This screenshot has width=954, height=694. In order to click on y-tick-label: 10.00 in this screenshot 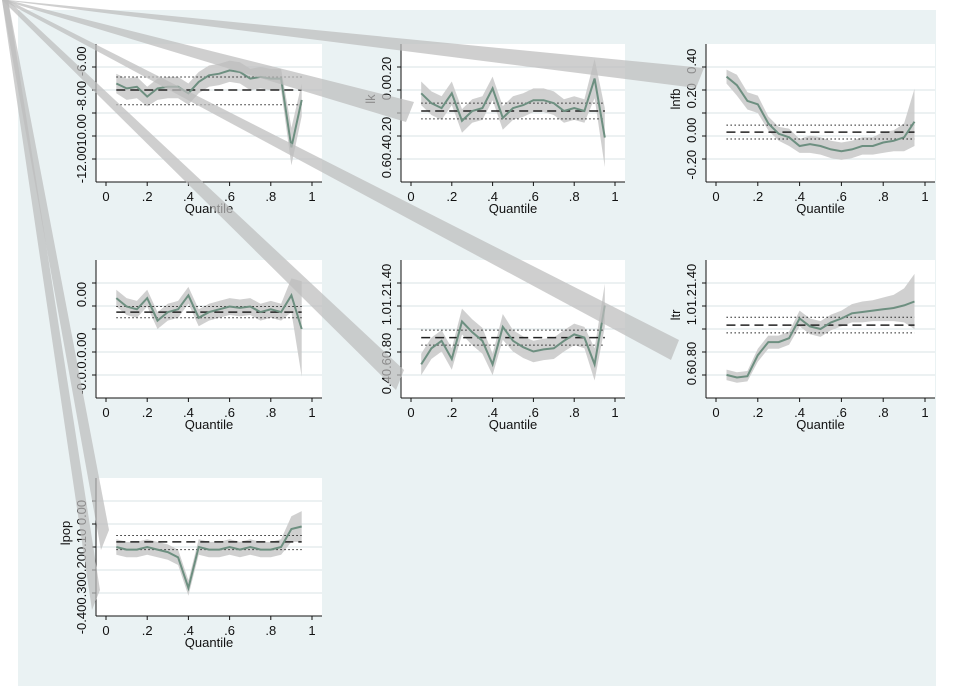, I will do `click(81, 130)`.